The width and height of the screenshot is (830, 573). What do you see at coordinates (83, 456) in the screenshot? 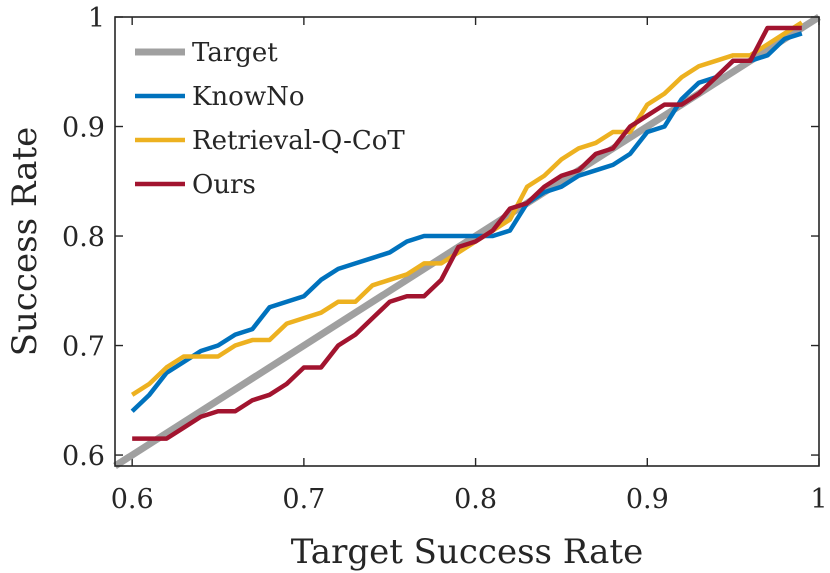
I see `y-tick-label: 0.6` at bounding box center [83, 456].